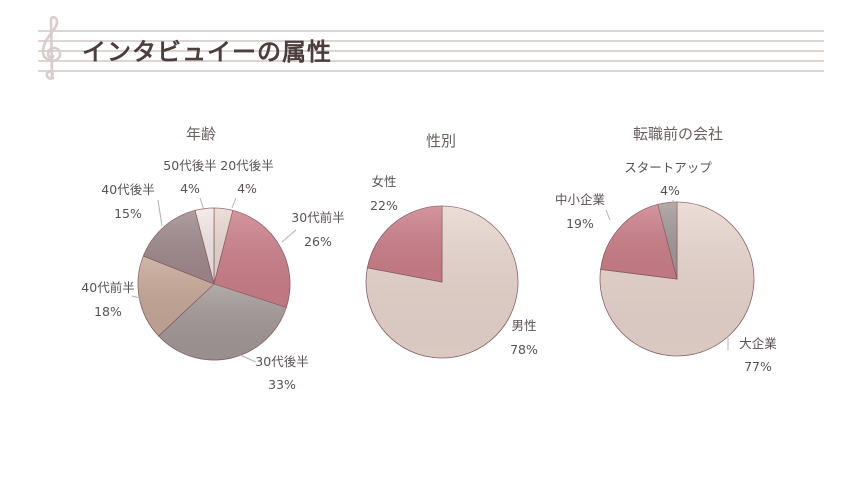 This screenshot has height=483, width=860. Describe the element at coordinates (189, 165) in the screenshot. I see `slice-category-label: 50代後半` at that location.